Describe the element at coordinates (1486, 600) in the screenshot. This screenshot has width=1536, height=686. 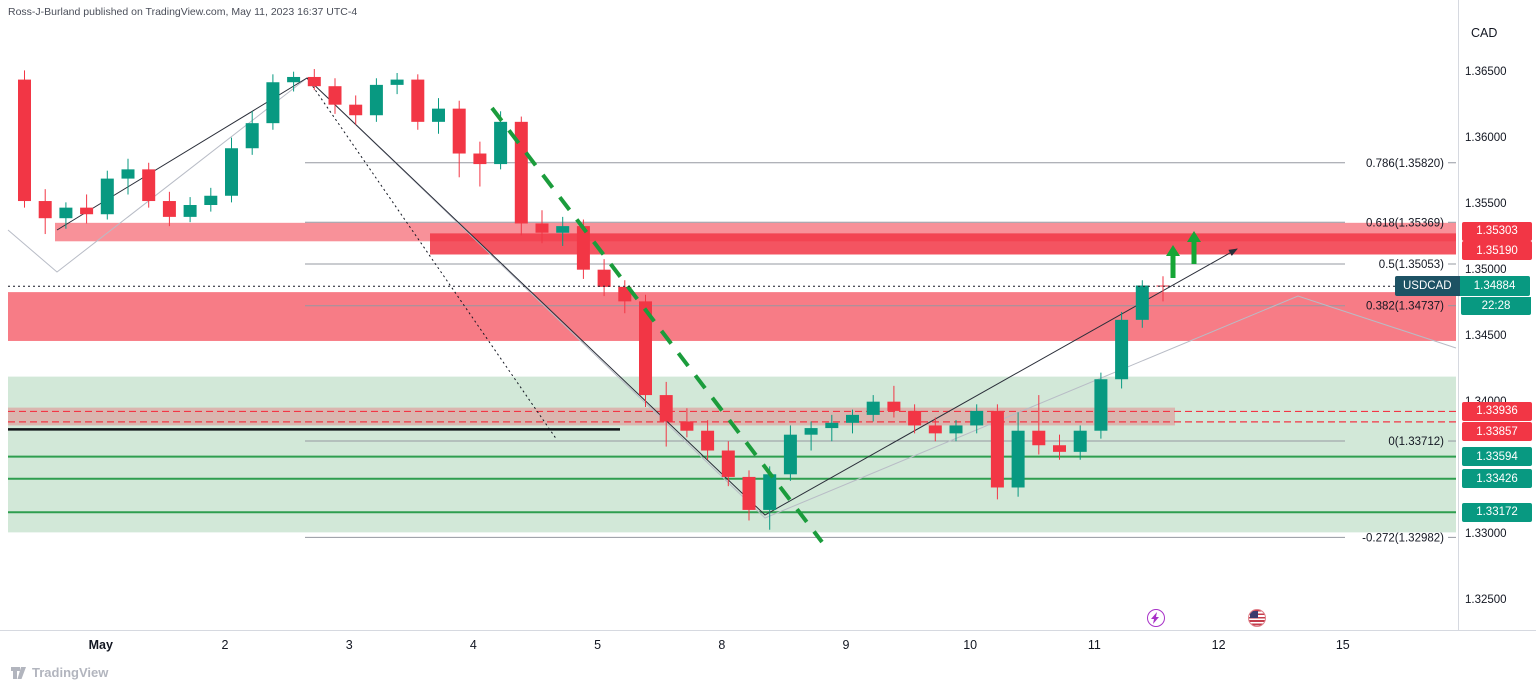
I see `price-tick: 1.32500` at that location.